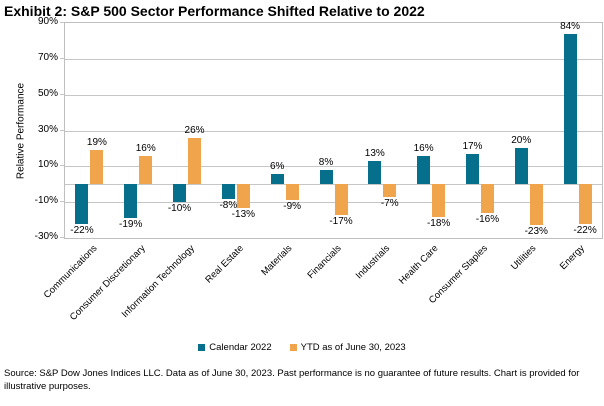 This screenshot has width=604, height=406. What do you see at coordinates (277, 166) in the screenshot?
I see `bar-value-label: 6%` at bounding box center [277, 166].